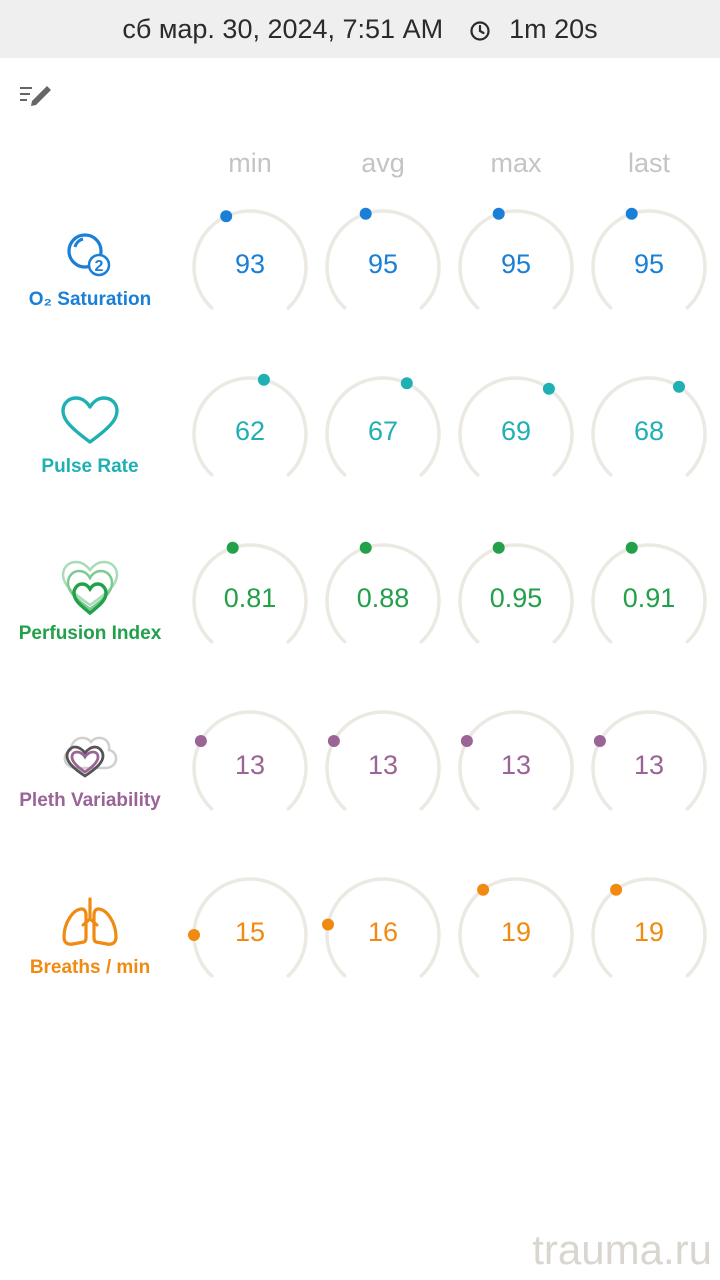 The height and width of the screenshot is (1280, 720). Describe the element at coordinates (90, 800) in the screenshot. I see `metric-label: Pleth Variability` at that location.